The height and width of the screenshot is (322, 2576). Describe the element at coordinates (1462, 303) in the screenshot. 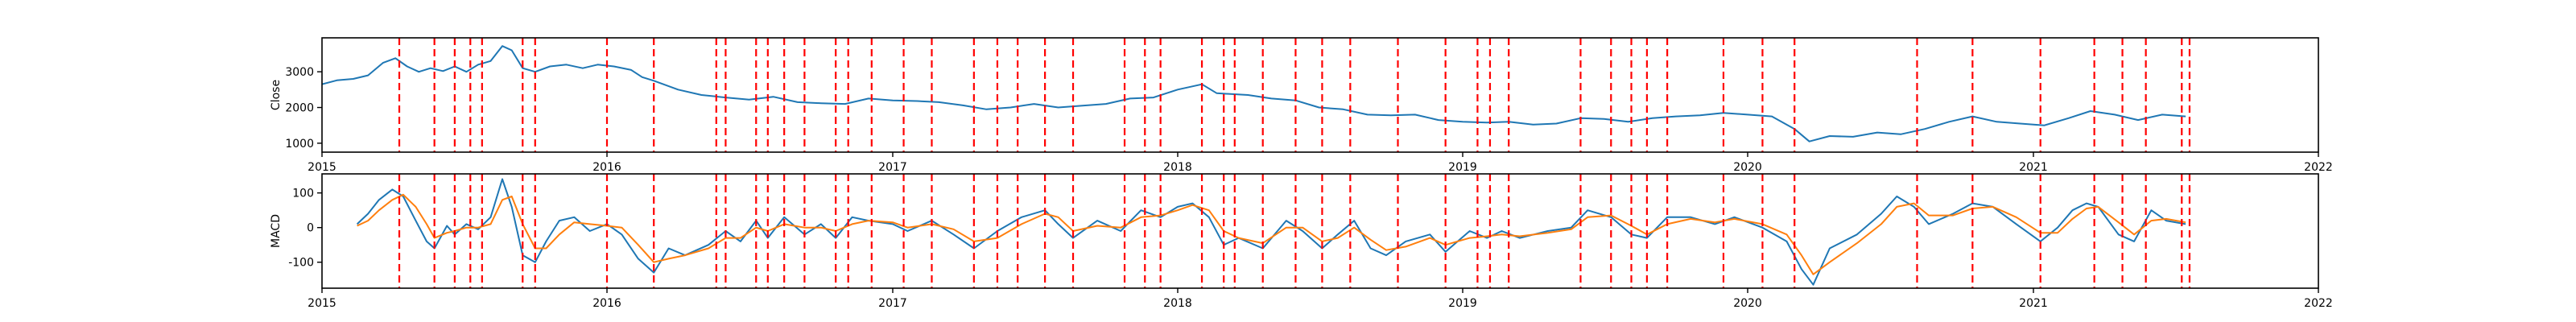

I see `macd-x-tick-label: 2019` at that location.